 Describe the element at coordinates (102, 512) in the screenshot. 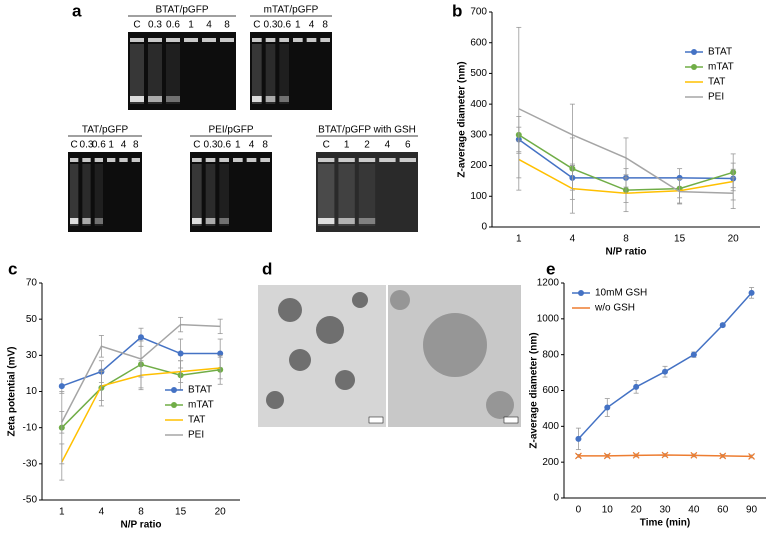

I see `x-tick-label: 4` at that location.